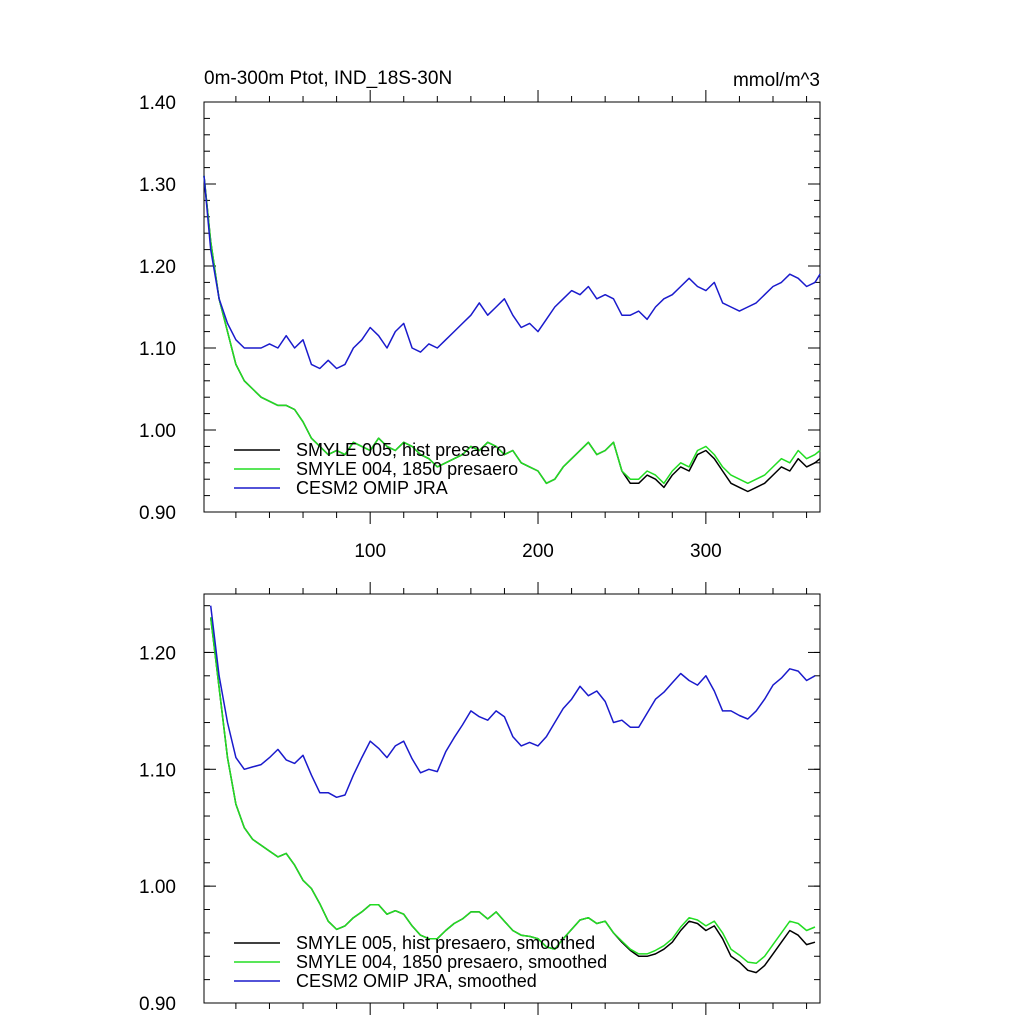 The image size is (1024, 1024). Describe the element at coordinates (538, 551) in the screenshot. I see `top-x-tick-label: 200` at that location.